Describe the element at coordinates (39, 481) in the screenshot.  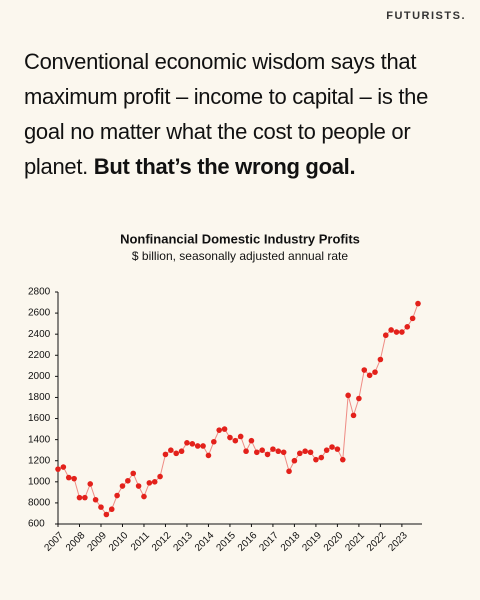
I see `y-tick-label: 1000` at that location.